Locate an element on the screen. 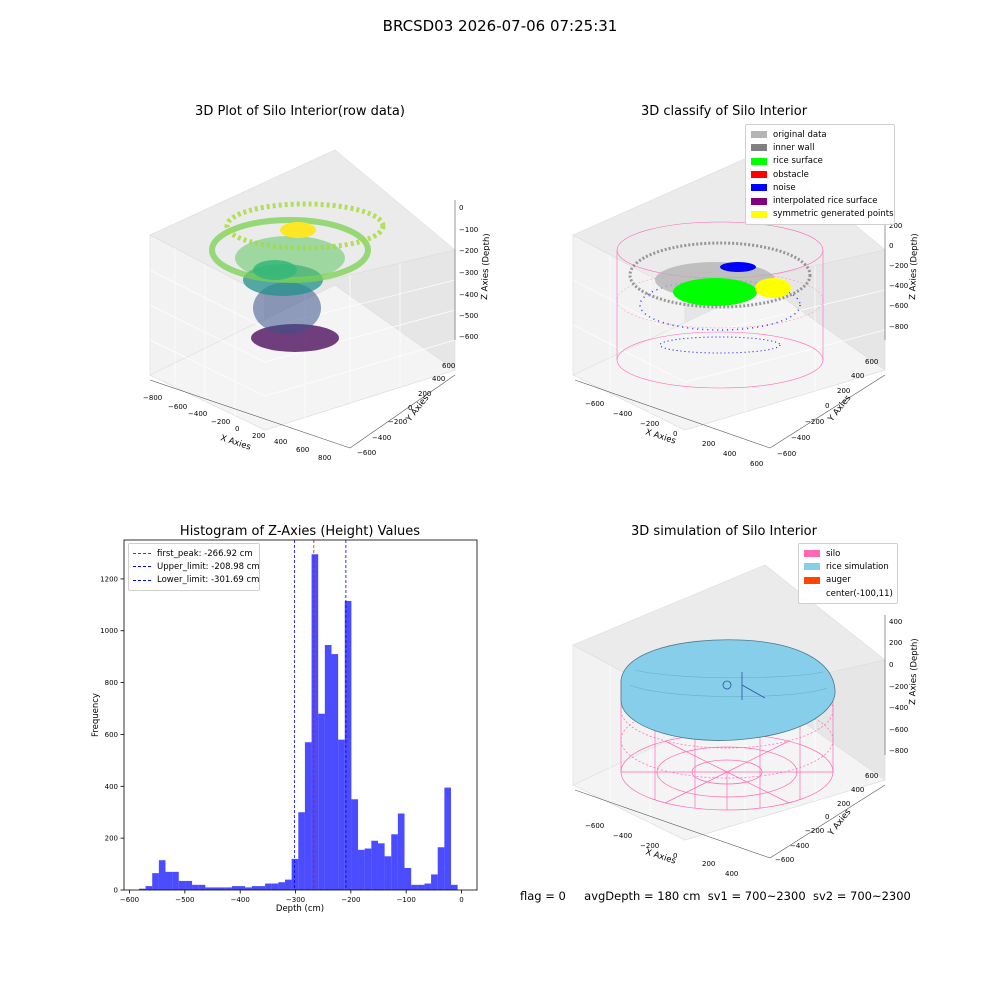 The width and height of the screenshot is (1000, 1000). simulation-x-tick-labels: −600 −400 −200 0 200 400 is located at coordinates (661, 850).